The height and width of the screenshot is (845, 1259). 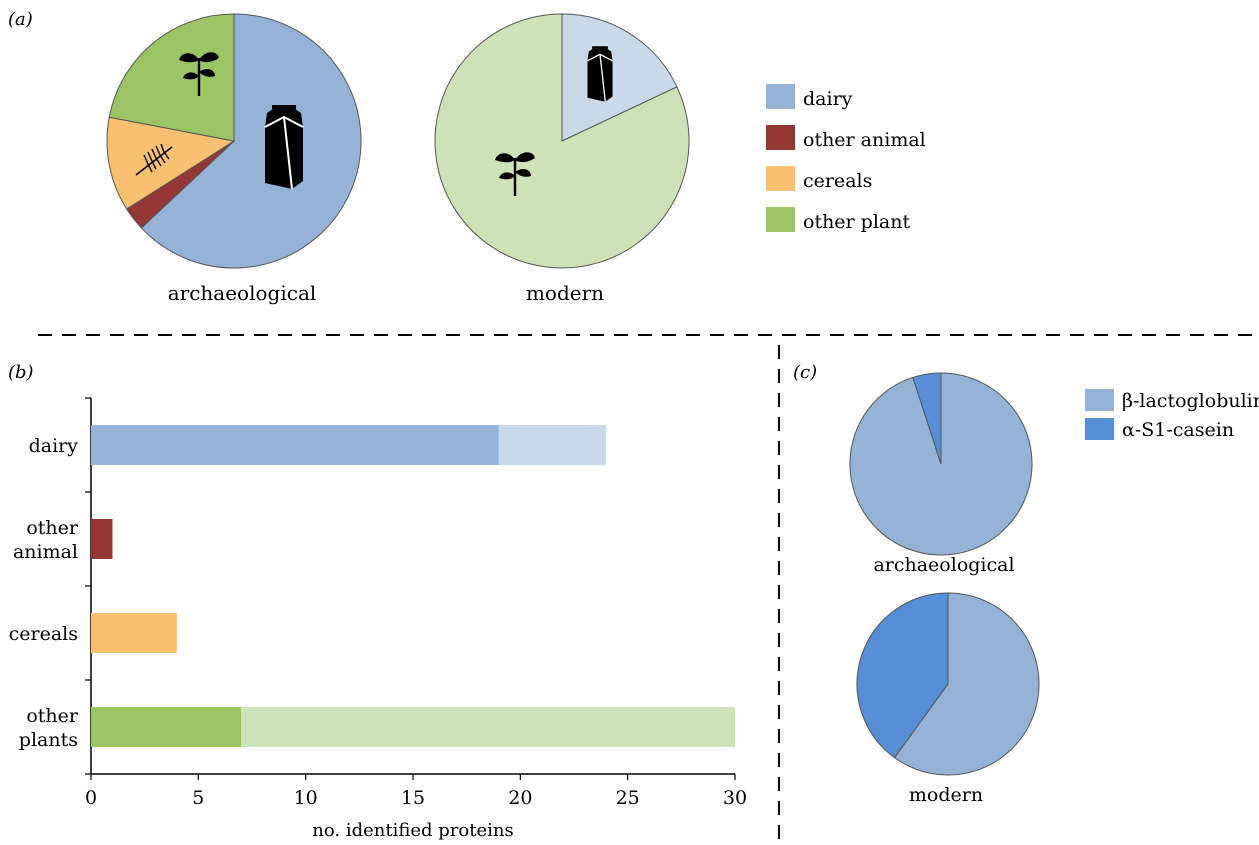 What do you see at coordinates (54, 446) in the screenshot?
I see `y-tick-label: dairy` at bounding box center [54, 446].